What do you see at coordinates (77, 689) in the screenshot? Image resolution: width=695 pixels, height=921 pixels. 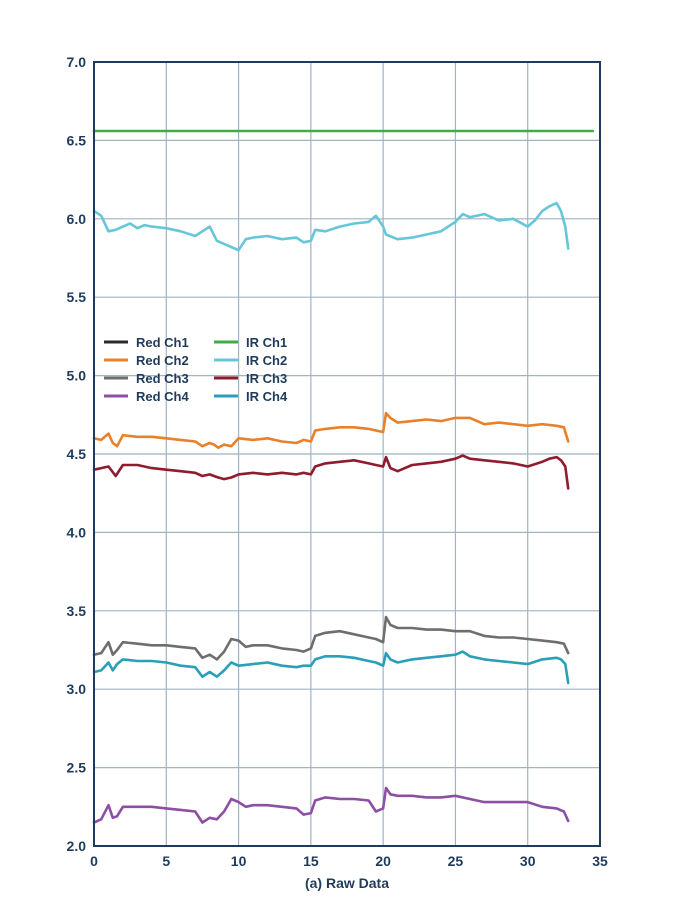 I see `y-tick-label: 3.0` at bounding box center [77, 689].